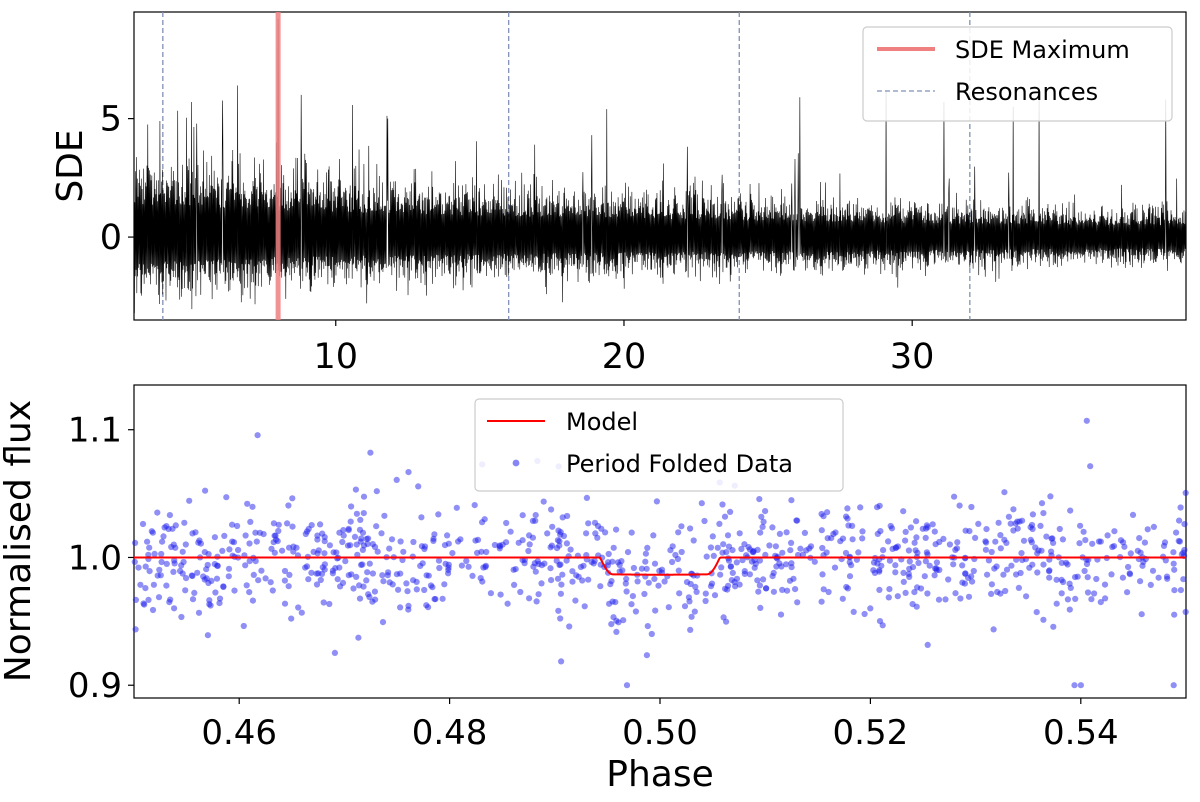 This screenshot has width=1200, height=802. What do you see at coordinates (111, 238) in the screenshot?
I see `sde-y-tick-label: 0` at bounding box center [111, 238].